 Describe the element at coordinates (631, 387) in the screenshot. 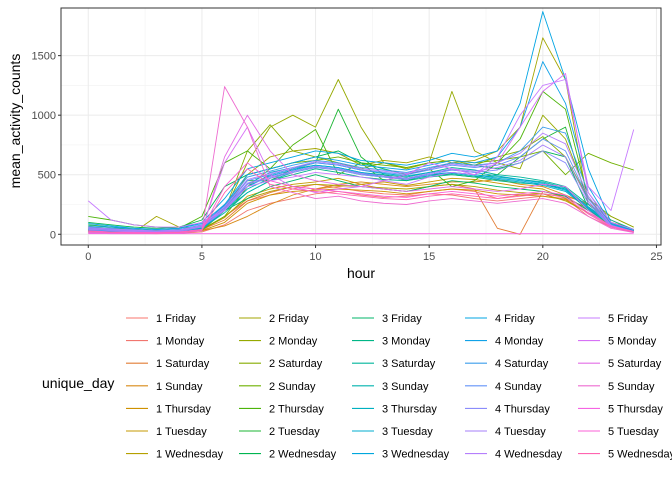

I see `legend-label: 5 Sunday` at that location.